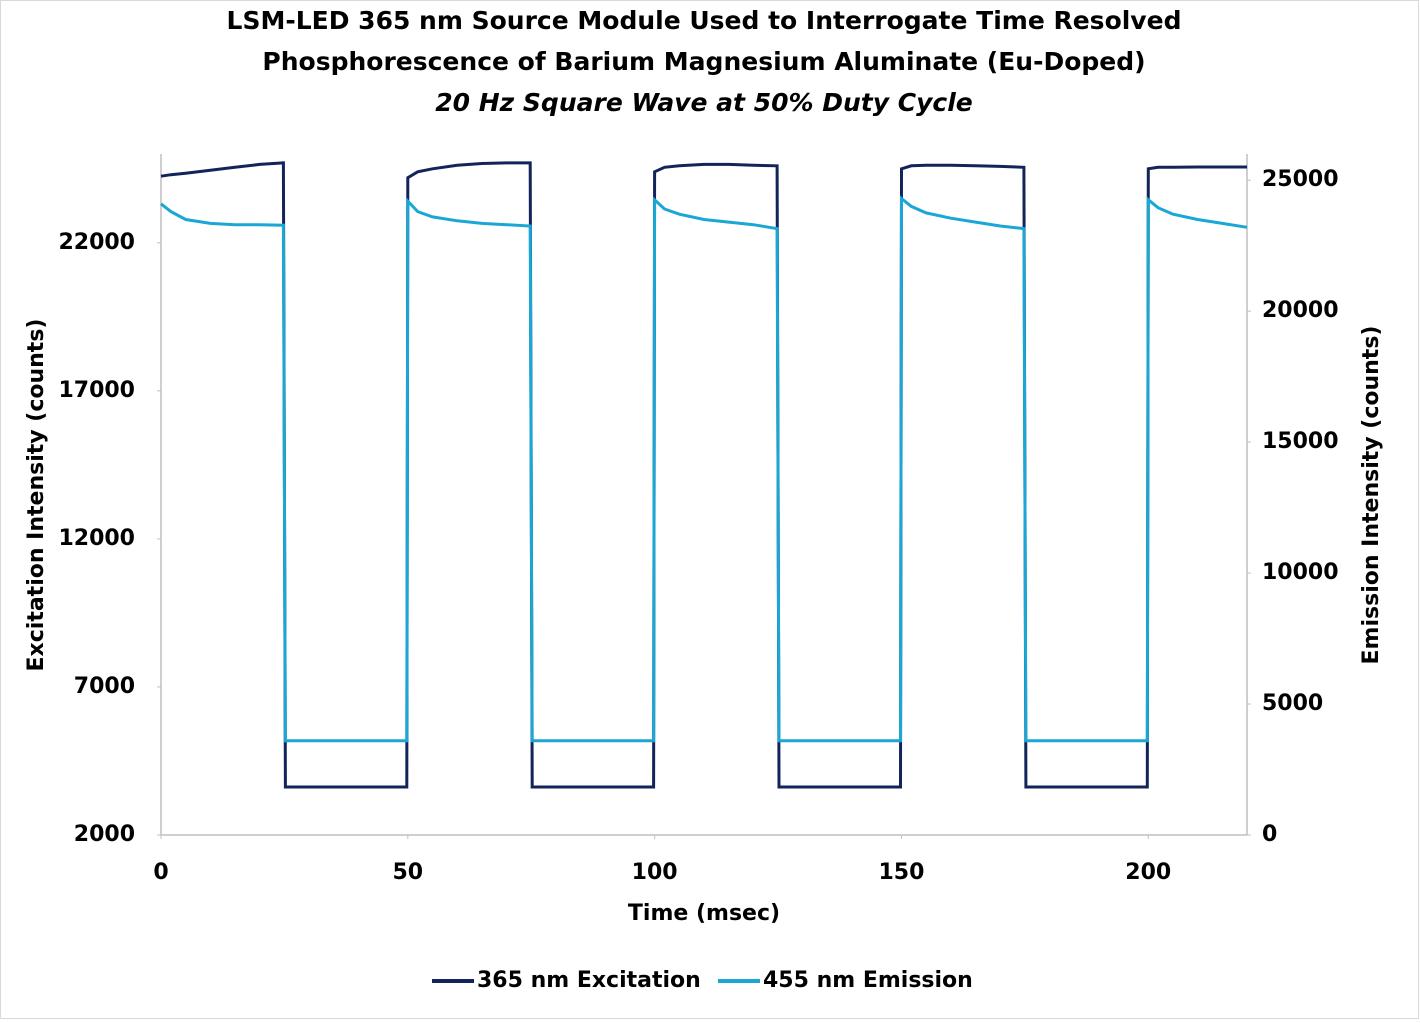 This screenshot has width=1420, height=1023. What do you see at coordinates (1300, 572) in the screenshot?
I see `y2-tick-label: 10000` at bounding box center [1300, 572].